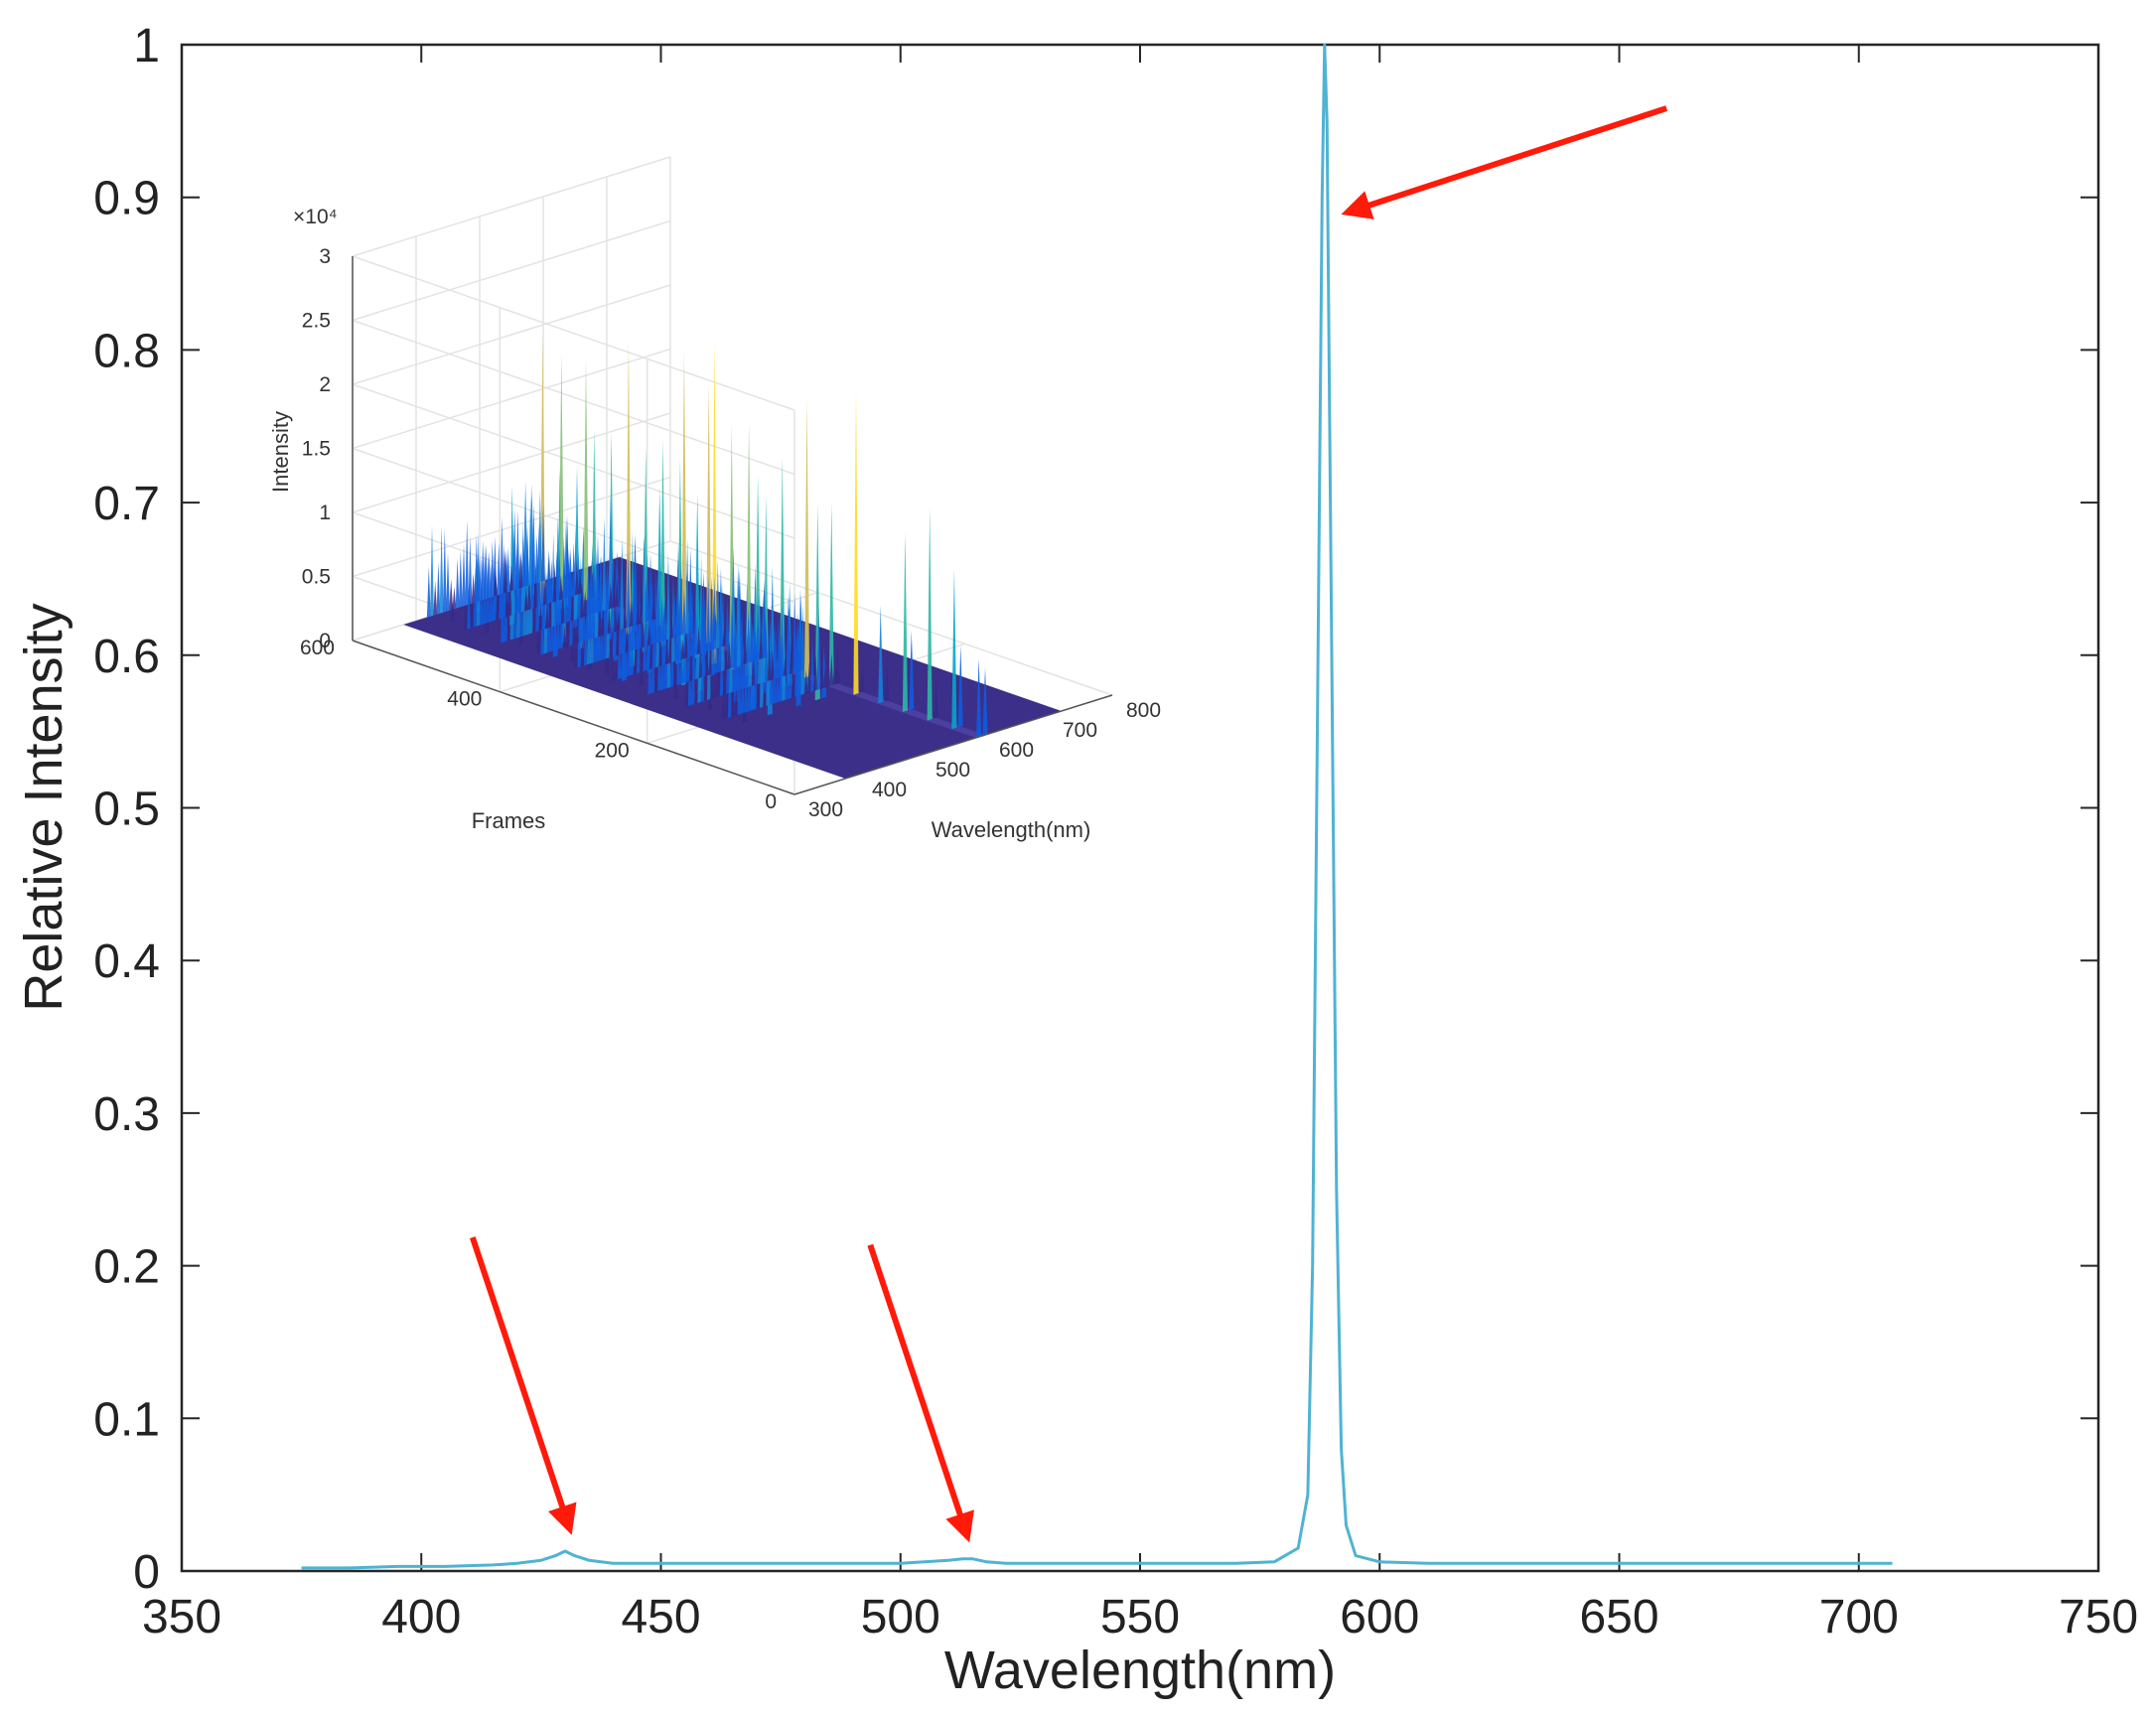  I want to click on inset-frames-tick-label: 0, so click(771, 802).